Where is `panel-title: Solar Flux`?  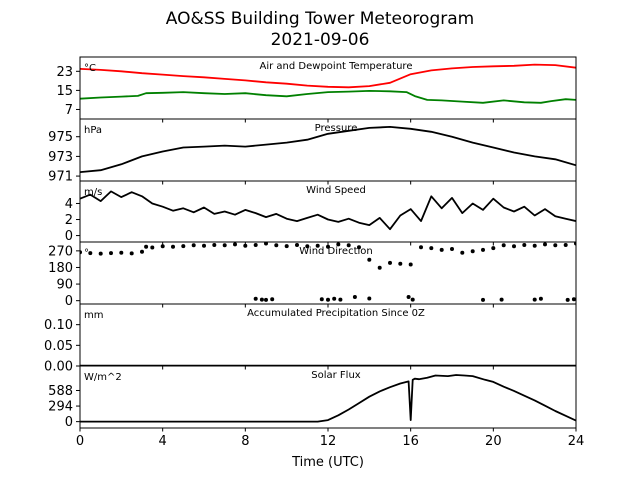 panel-title: Solar Flux is located at coordinates (336, 375).